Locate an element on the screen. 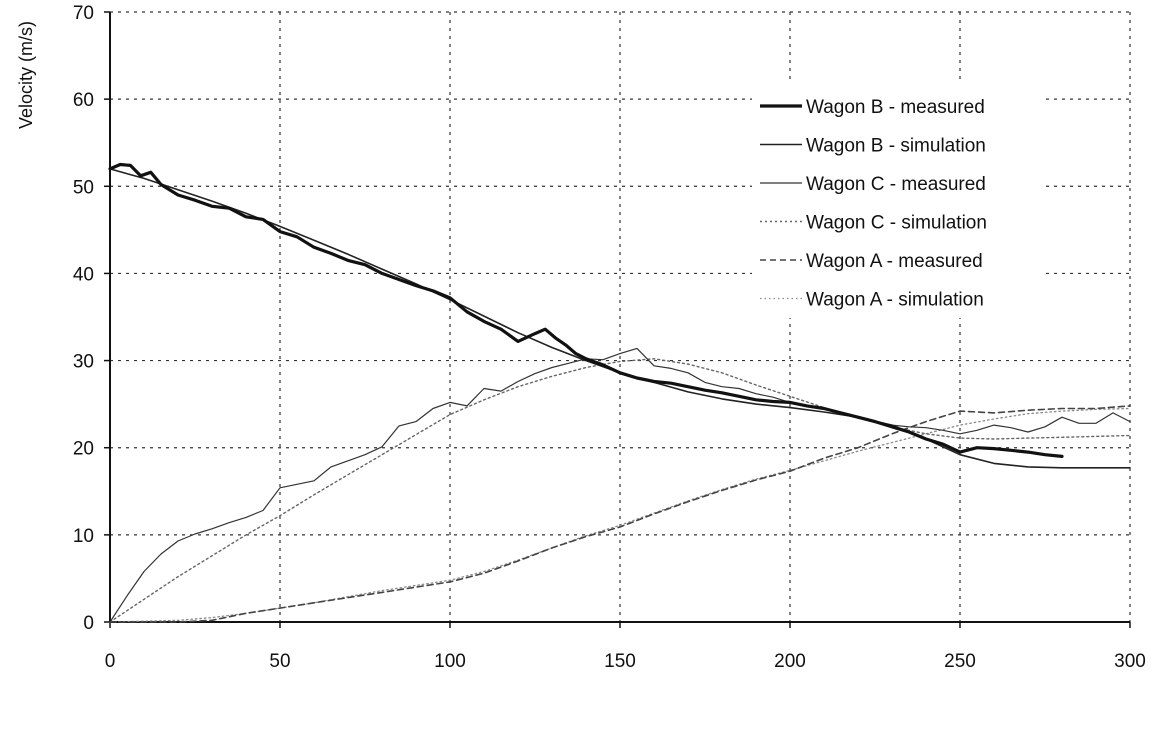 The image size is (1156, 750). legend-box is located at coordinates (897, 201).